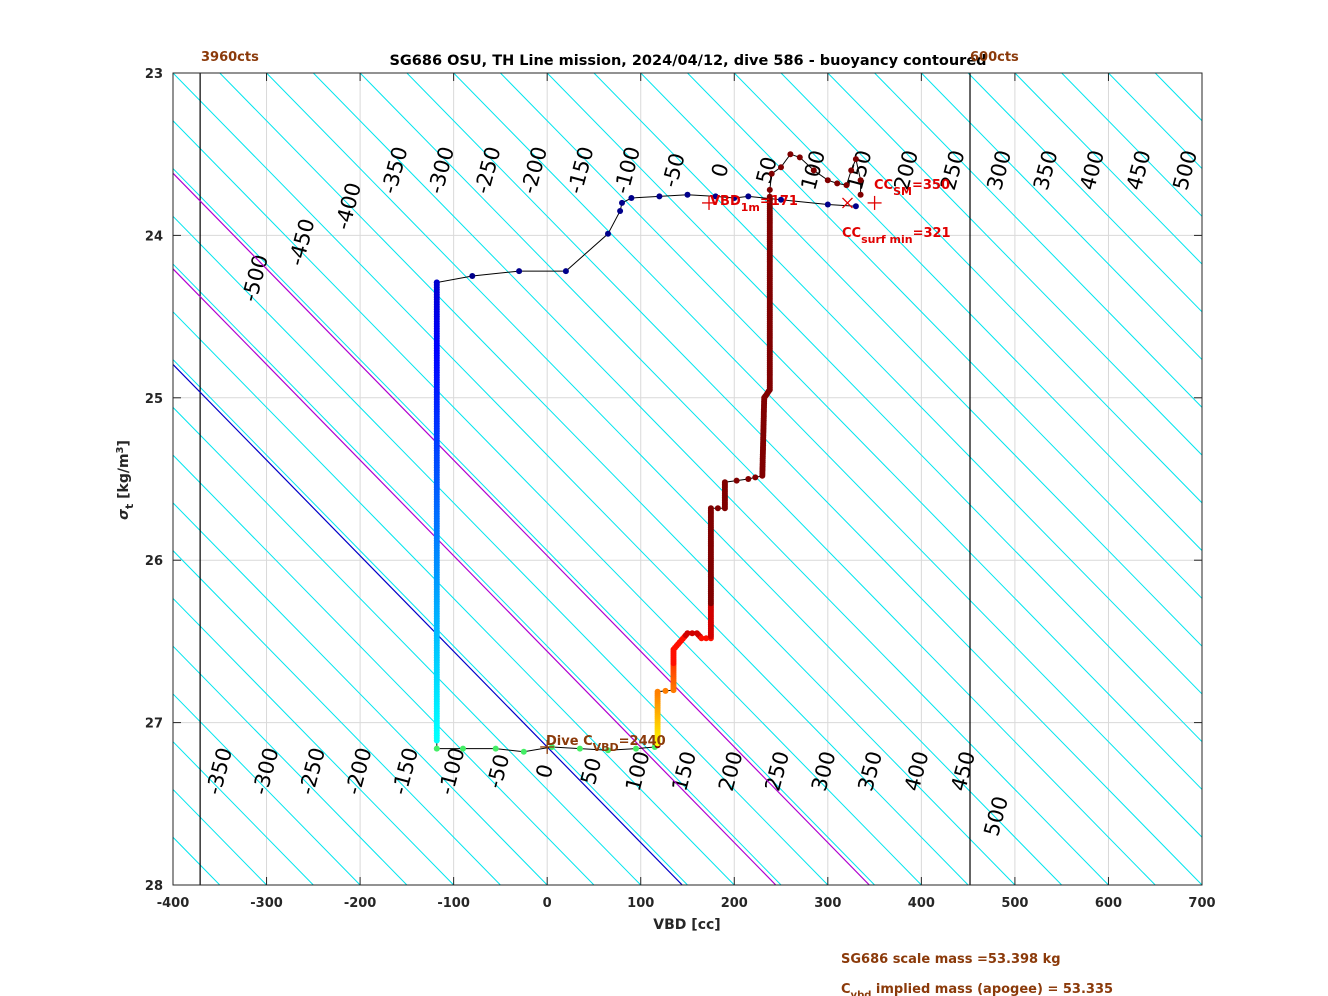  I want to click on contour-label-top: -250, so click(488, 170).